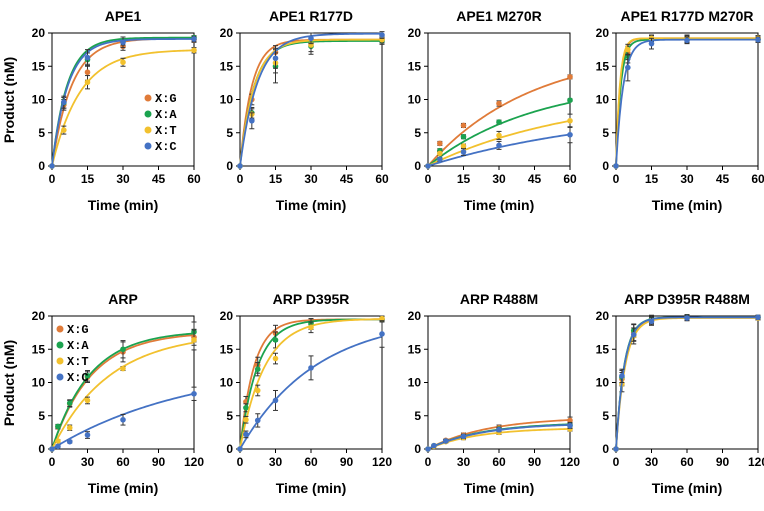 The width and height of the screenshot is (764, 511). Describe the element at coordinates (160, 123) in the screenshot. I see `legend: X:G X:A X:T X:C` at that location.